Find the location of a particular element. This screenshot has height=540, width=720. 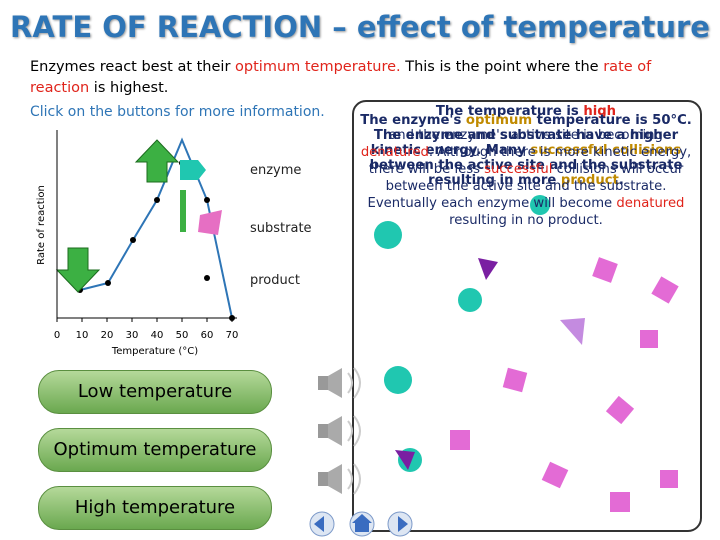

text: rate of reaction is located at coordinates (341, 77).